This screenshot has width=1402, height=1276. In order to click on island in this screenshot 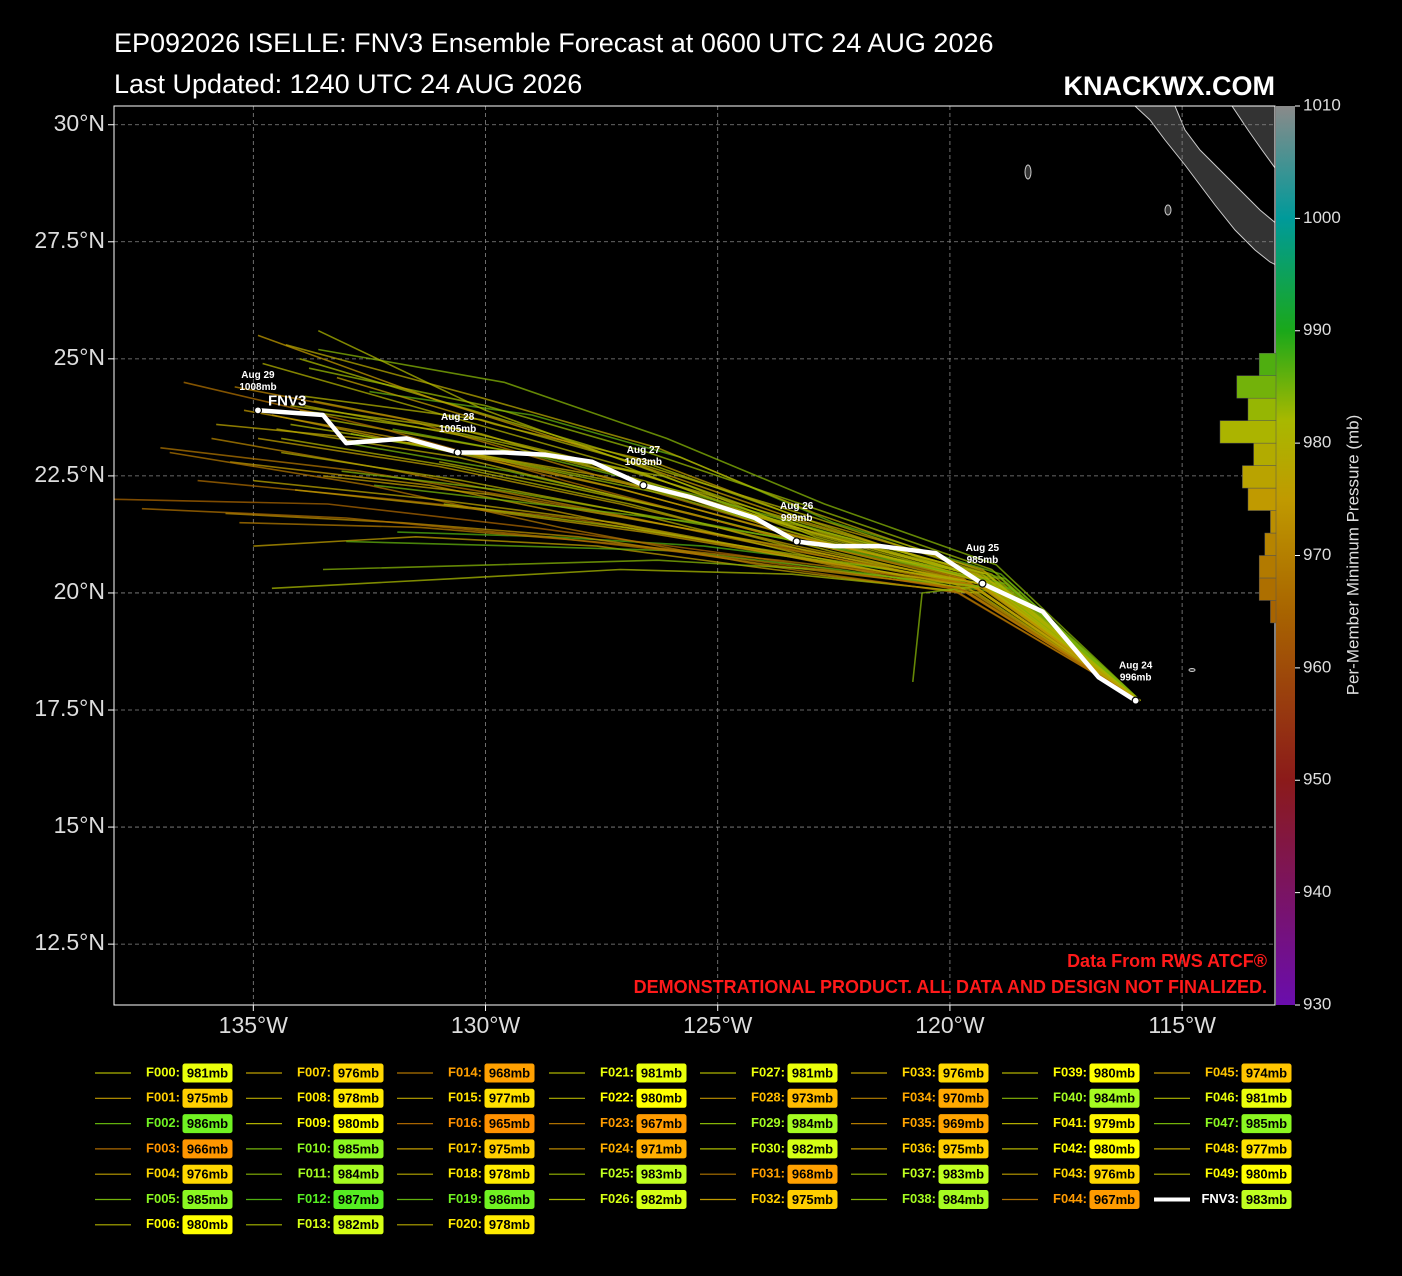, I will do `click(1192, 670)`.